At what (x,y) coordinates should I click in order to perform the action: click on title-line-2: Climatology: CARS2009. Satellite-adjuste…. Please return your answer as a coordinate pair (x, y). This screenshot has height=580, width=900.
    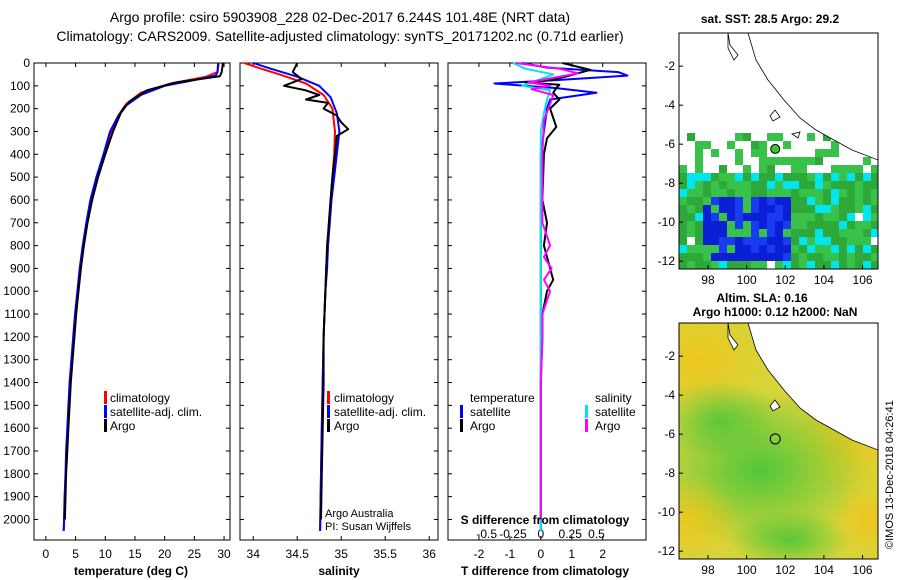
    Looking at the image, I should click on (339, 36).